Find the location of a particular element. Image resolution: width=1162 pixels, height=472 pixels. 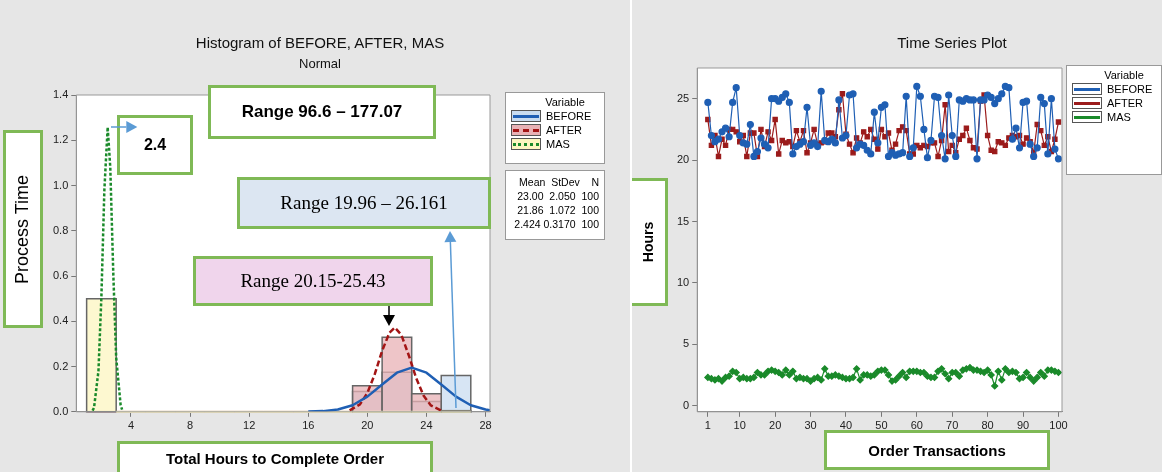

y-tick-label: 0.2 is located at coordinates (60, 365).